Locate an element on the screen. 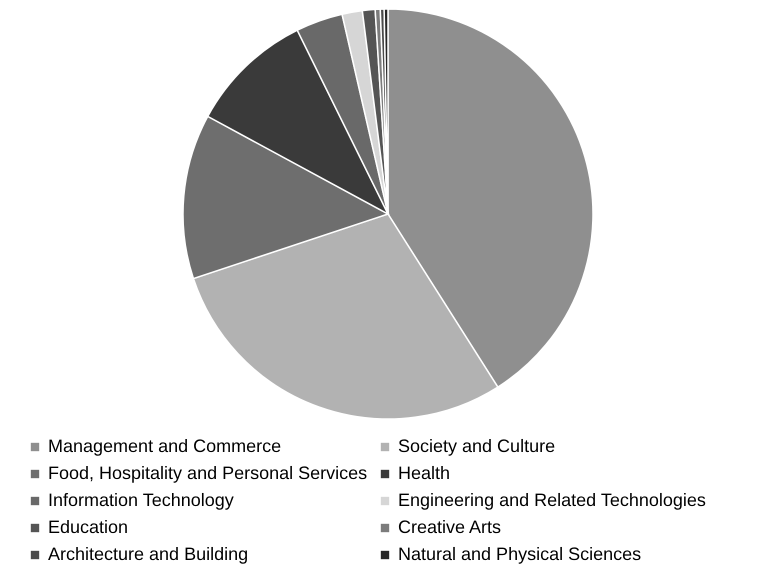 The height and width of the screenshot is (588, 762). legend-label: Engineering and Related Technologies is located at coordinates (552, 500).